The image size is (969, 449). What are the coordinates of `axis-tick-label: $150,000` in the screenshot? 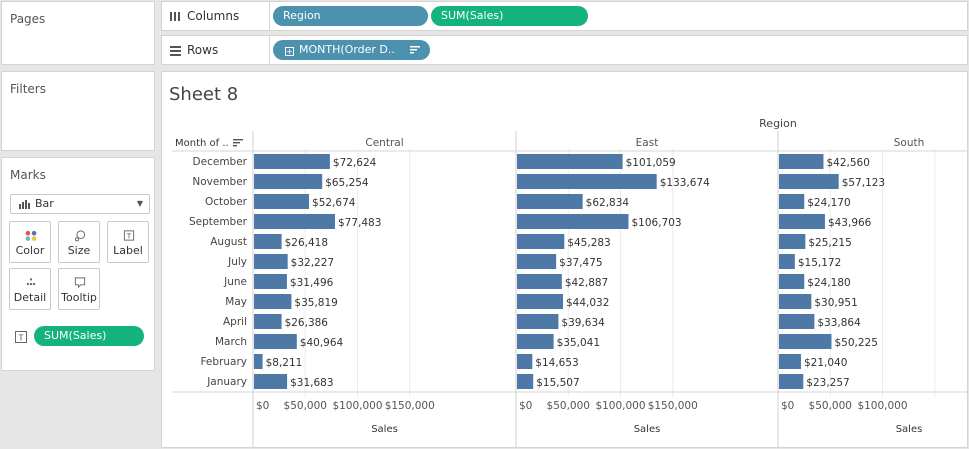 It's located at (673, 406).